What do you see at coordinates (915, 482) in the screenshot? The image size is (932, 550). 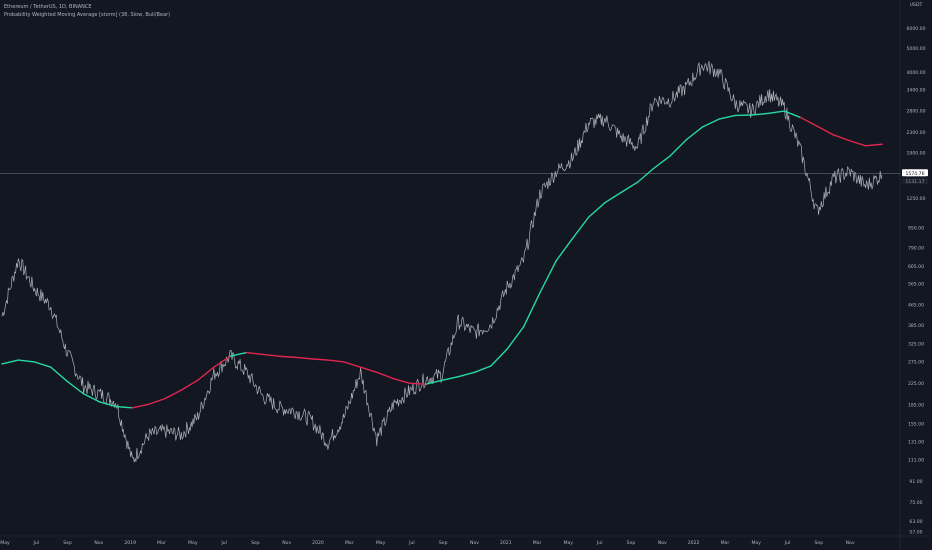 I see `price-tick-label: 91.00` at bounding box center [915, 482].